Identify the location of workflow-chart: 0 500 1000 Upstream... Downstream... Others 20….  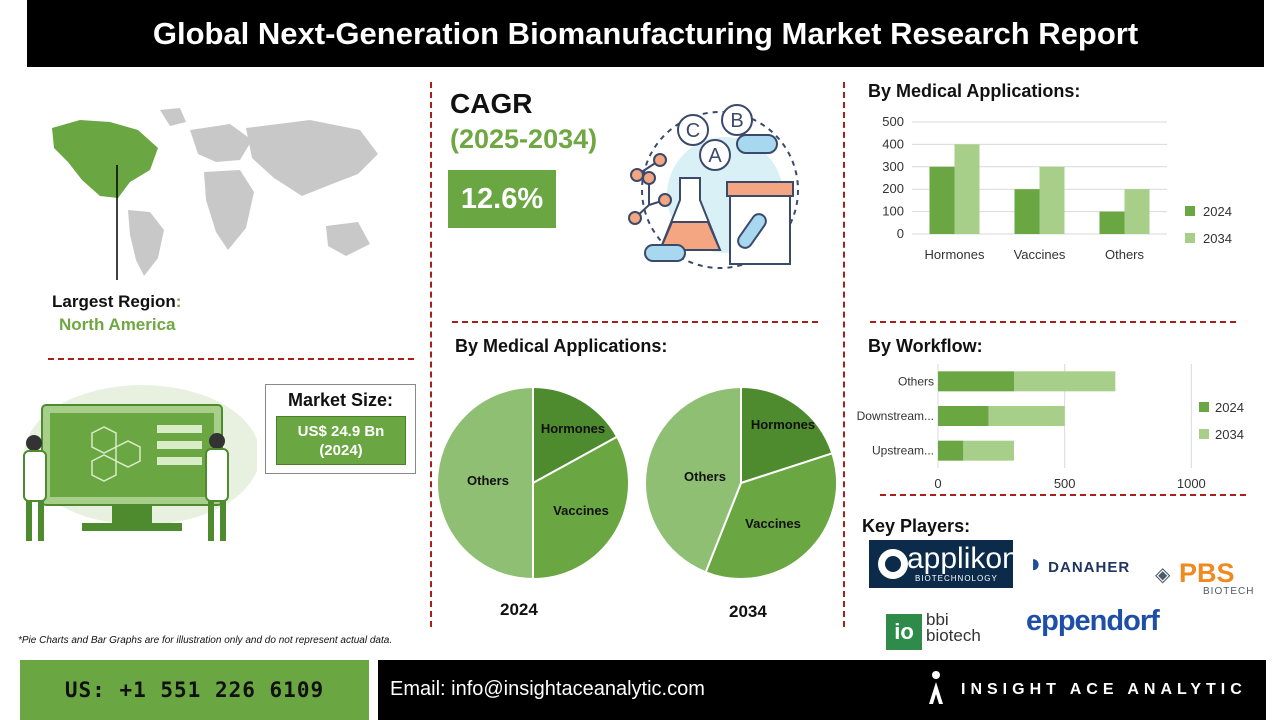
(1050, 427).